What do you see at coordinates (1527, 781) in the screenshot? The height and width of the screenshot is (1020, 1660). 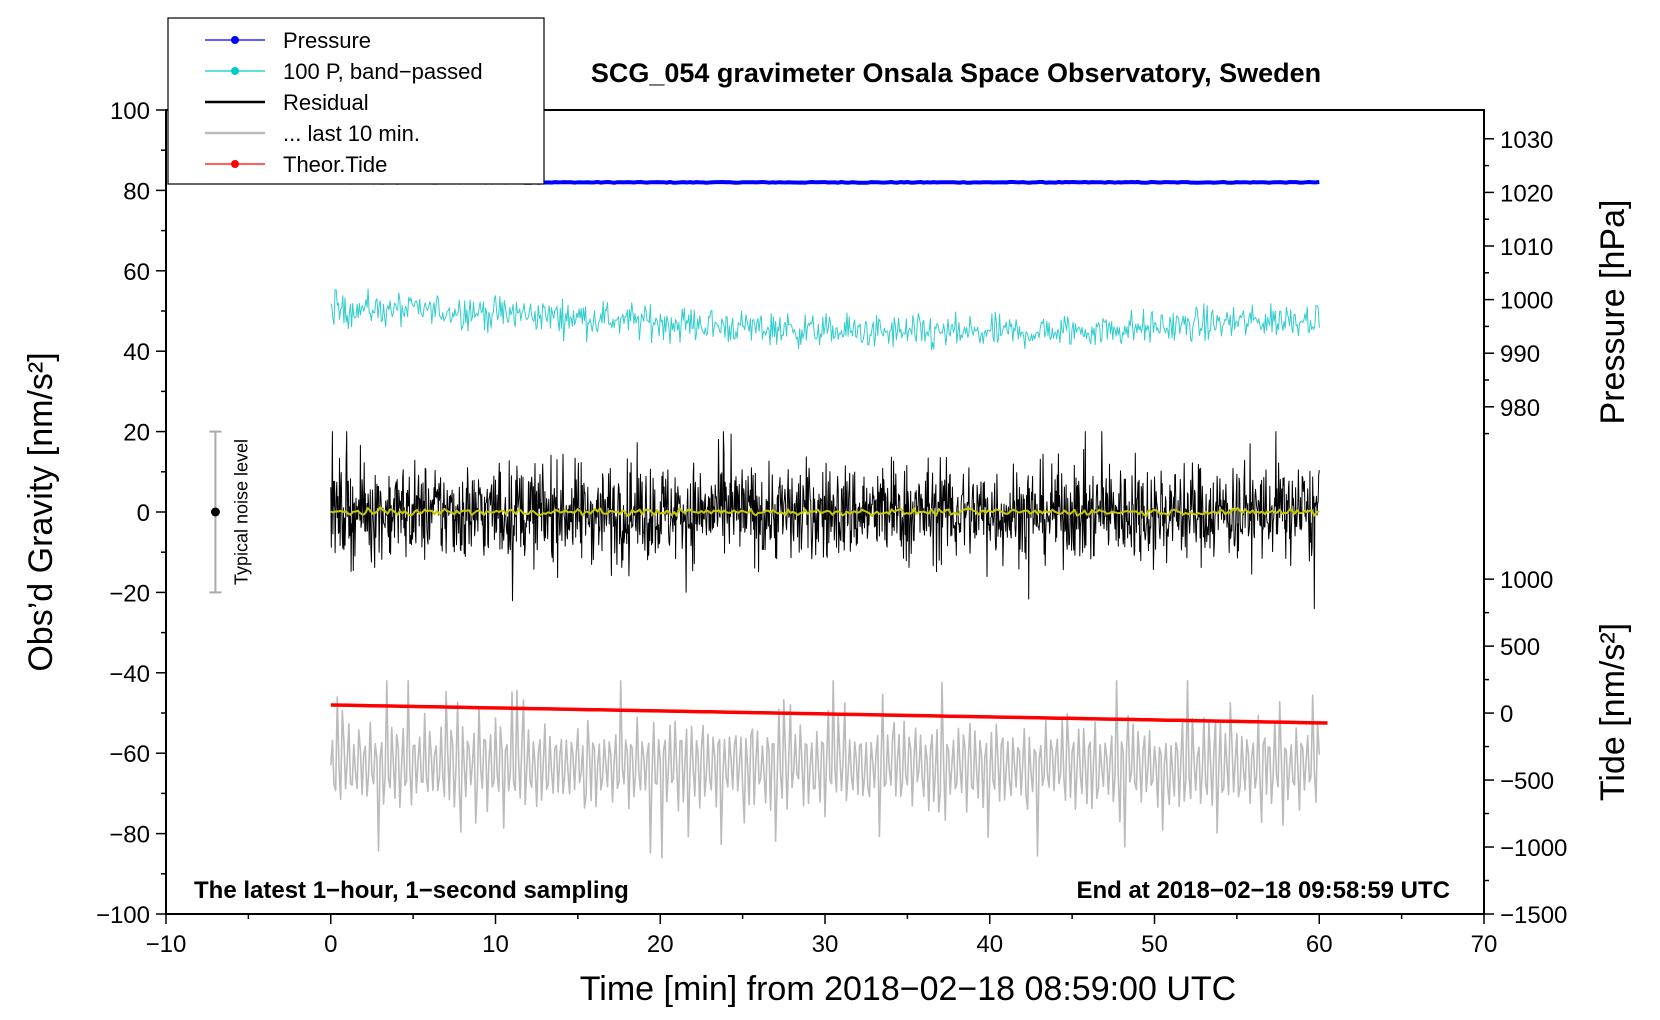 I see `tide-tick-label: −500` at bounding box center [1527, 781].